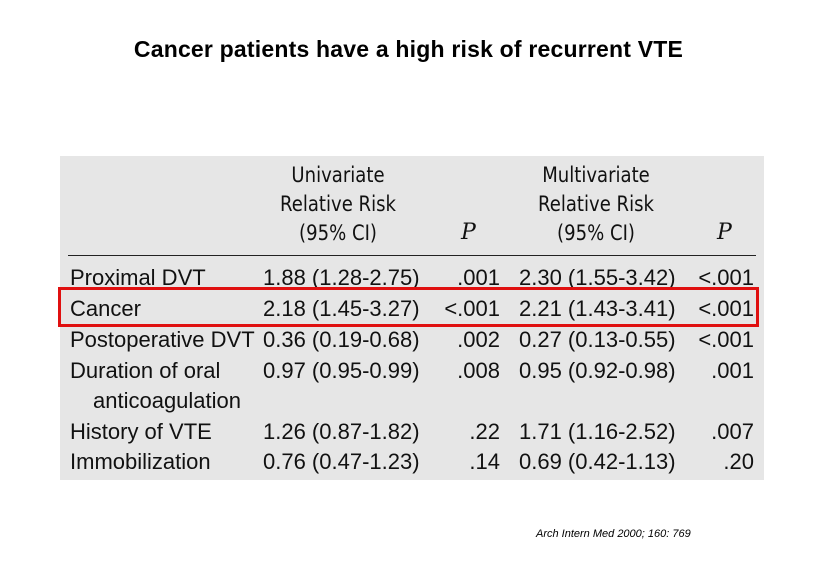 This screenshot has width=817, height=563. Describe the element at coordinates (732, 370) in the screenshot. I see `row-multivariate-p: .001` at that location.